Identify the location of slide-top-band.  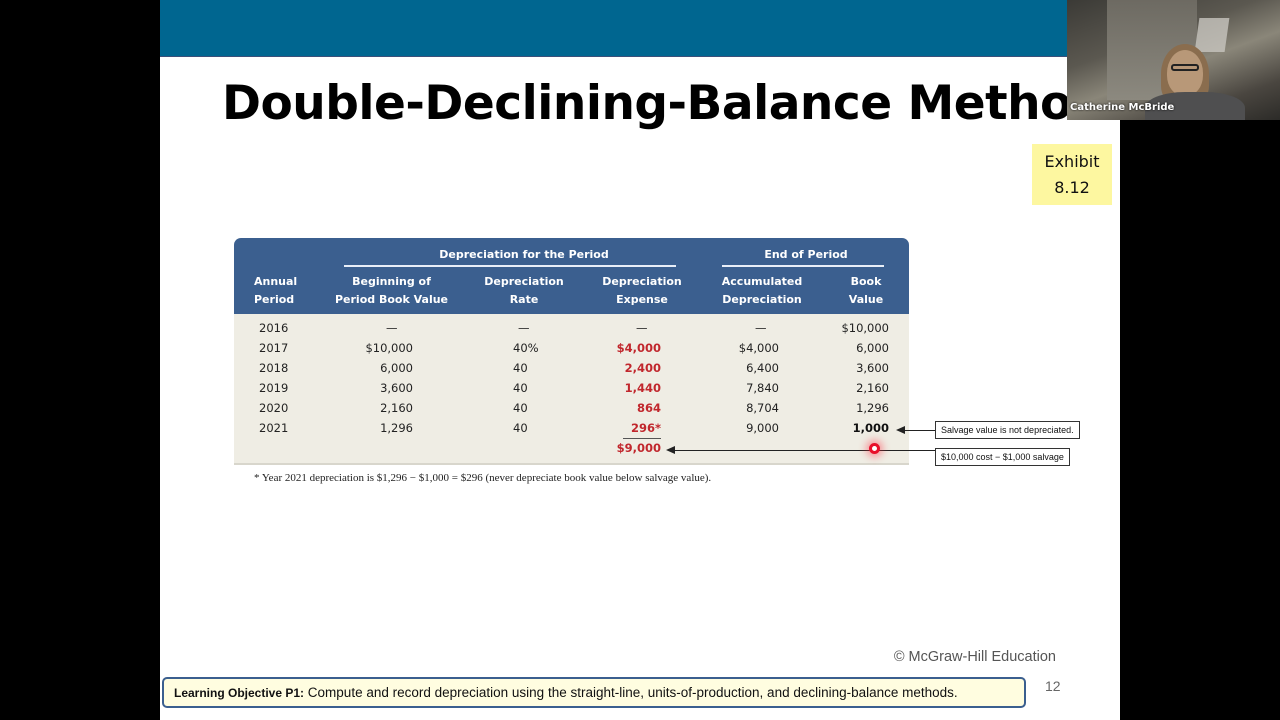
(640, 28).